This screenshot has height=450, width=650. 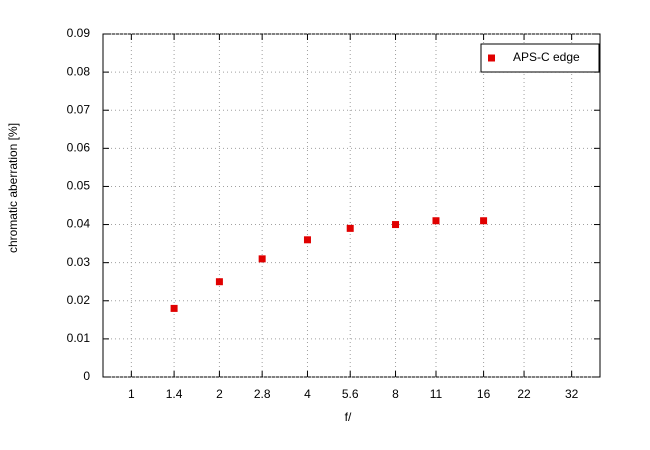 I want to click on y-axis-label: chromatic aberration [%], so click(x=13, y=188).